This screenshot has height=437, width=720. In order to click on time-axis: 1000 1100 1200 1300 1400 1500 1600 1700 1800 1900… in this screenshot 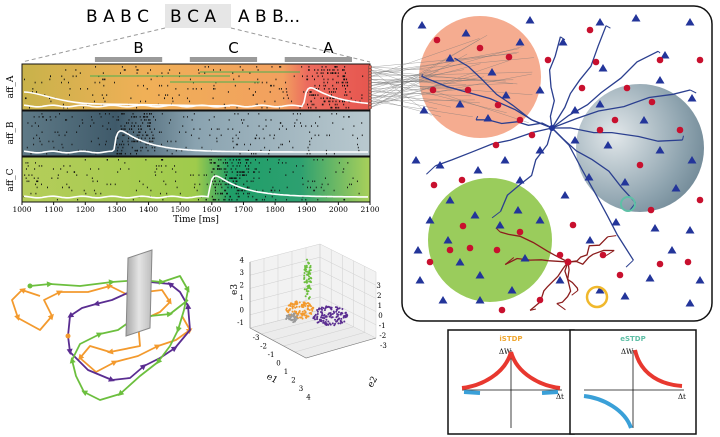, I will do `click(196, 208)`.